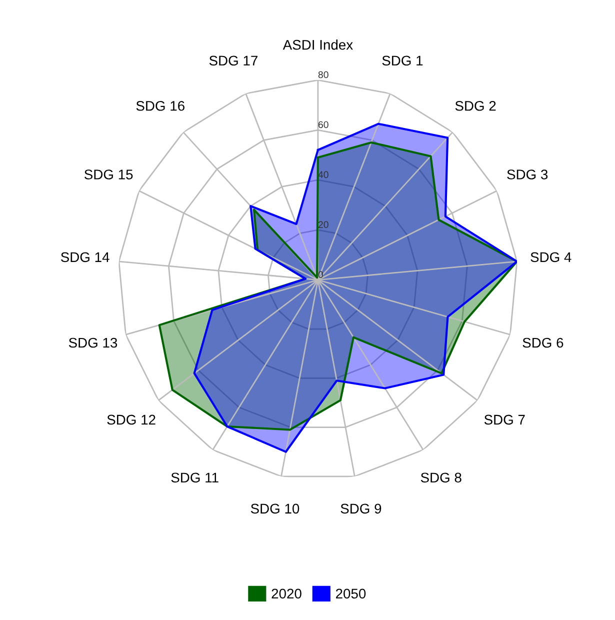  I want to click on spoke-label: SDG 10, so click(275, 509).